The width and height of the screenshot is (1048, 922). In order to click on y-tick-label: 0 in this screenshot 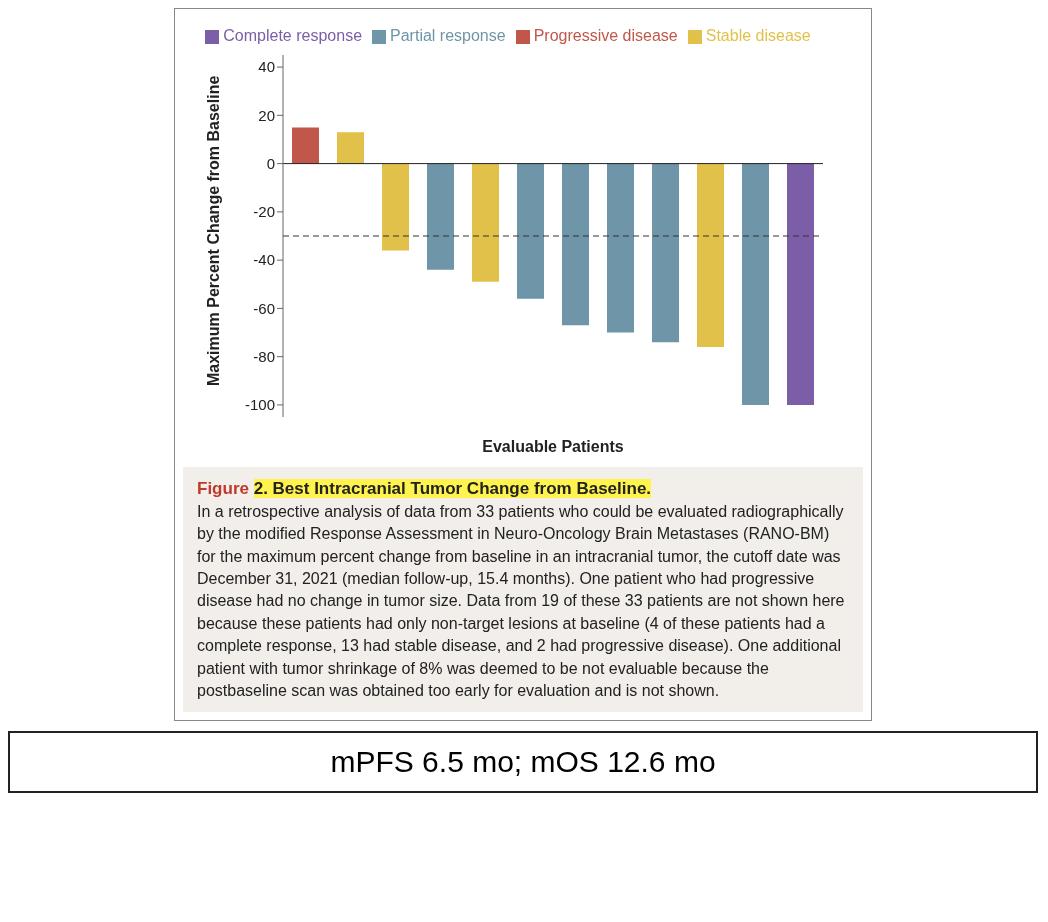, I will do `click(270, 163)`.